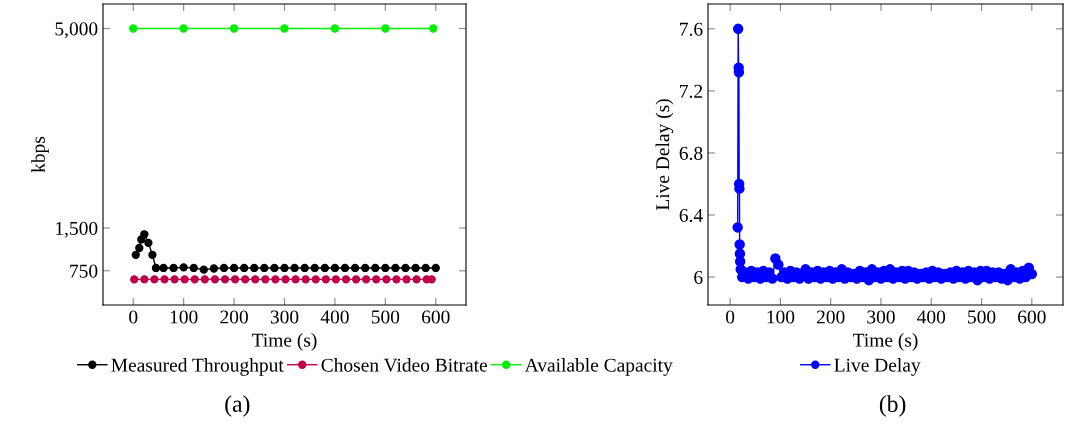 This screenshot has height=432, width=1070. Describe the element at coordinates (885, 342) in the screenshot. I see `x-axis-title: Time (s)` at that location.